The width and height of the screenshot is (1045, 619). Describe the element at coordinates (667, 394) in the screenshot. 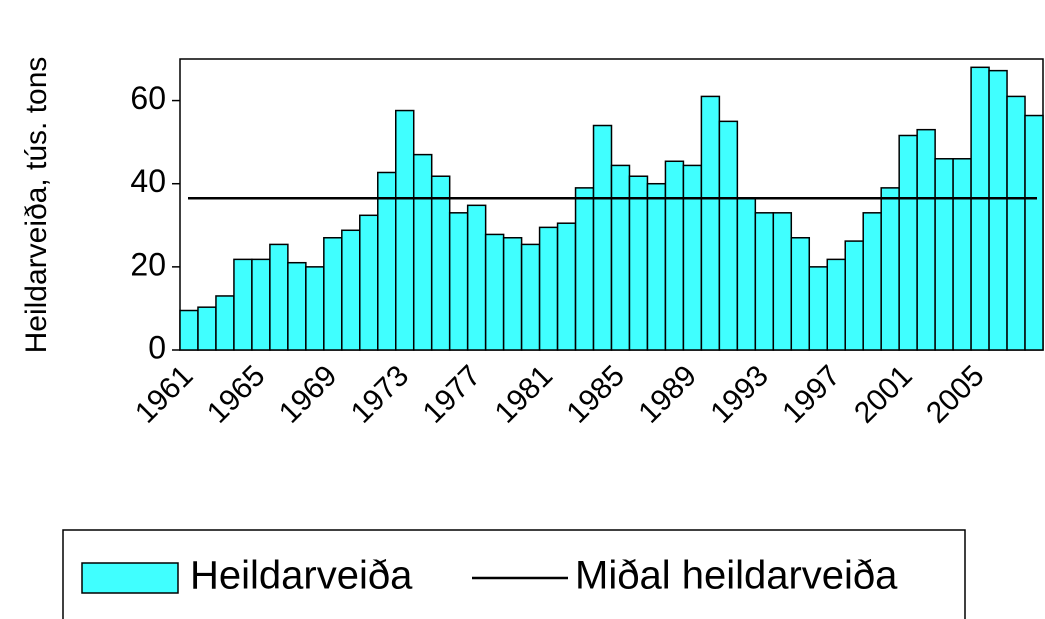

I see `x-tick-label: 1989` at that location.